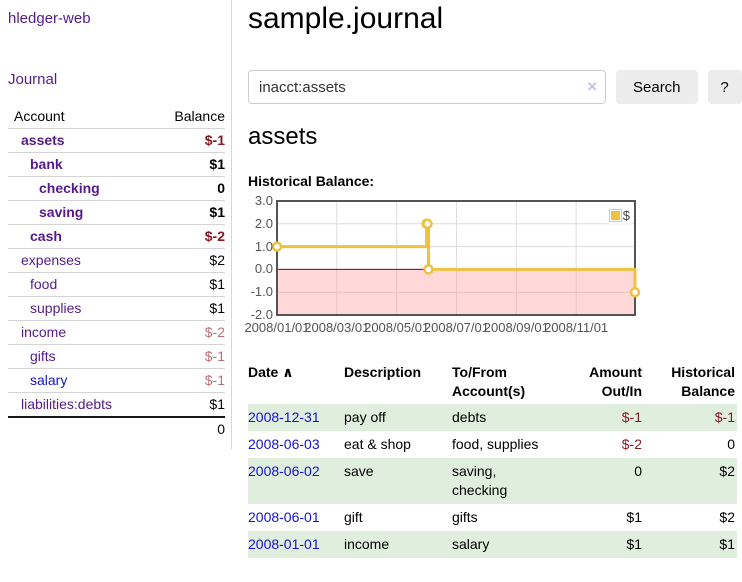 The width and height of the screenshot is (742, 582). I want to click on brand-link: hledger-web, so click(49, 18).